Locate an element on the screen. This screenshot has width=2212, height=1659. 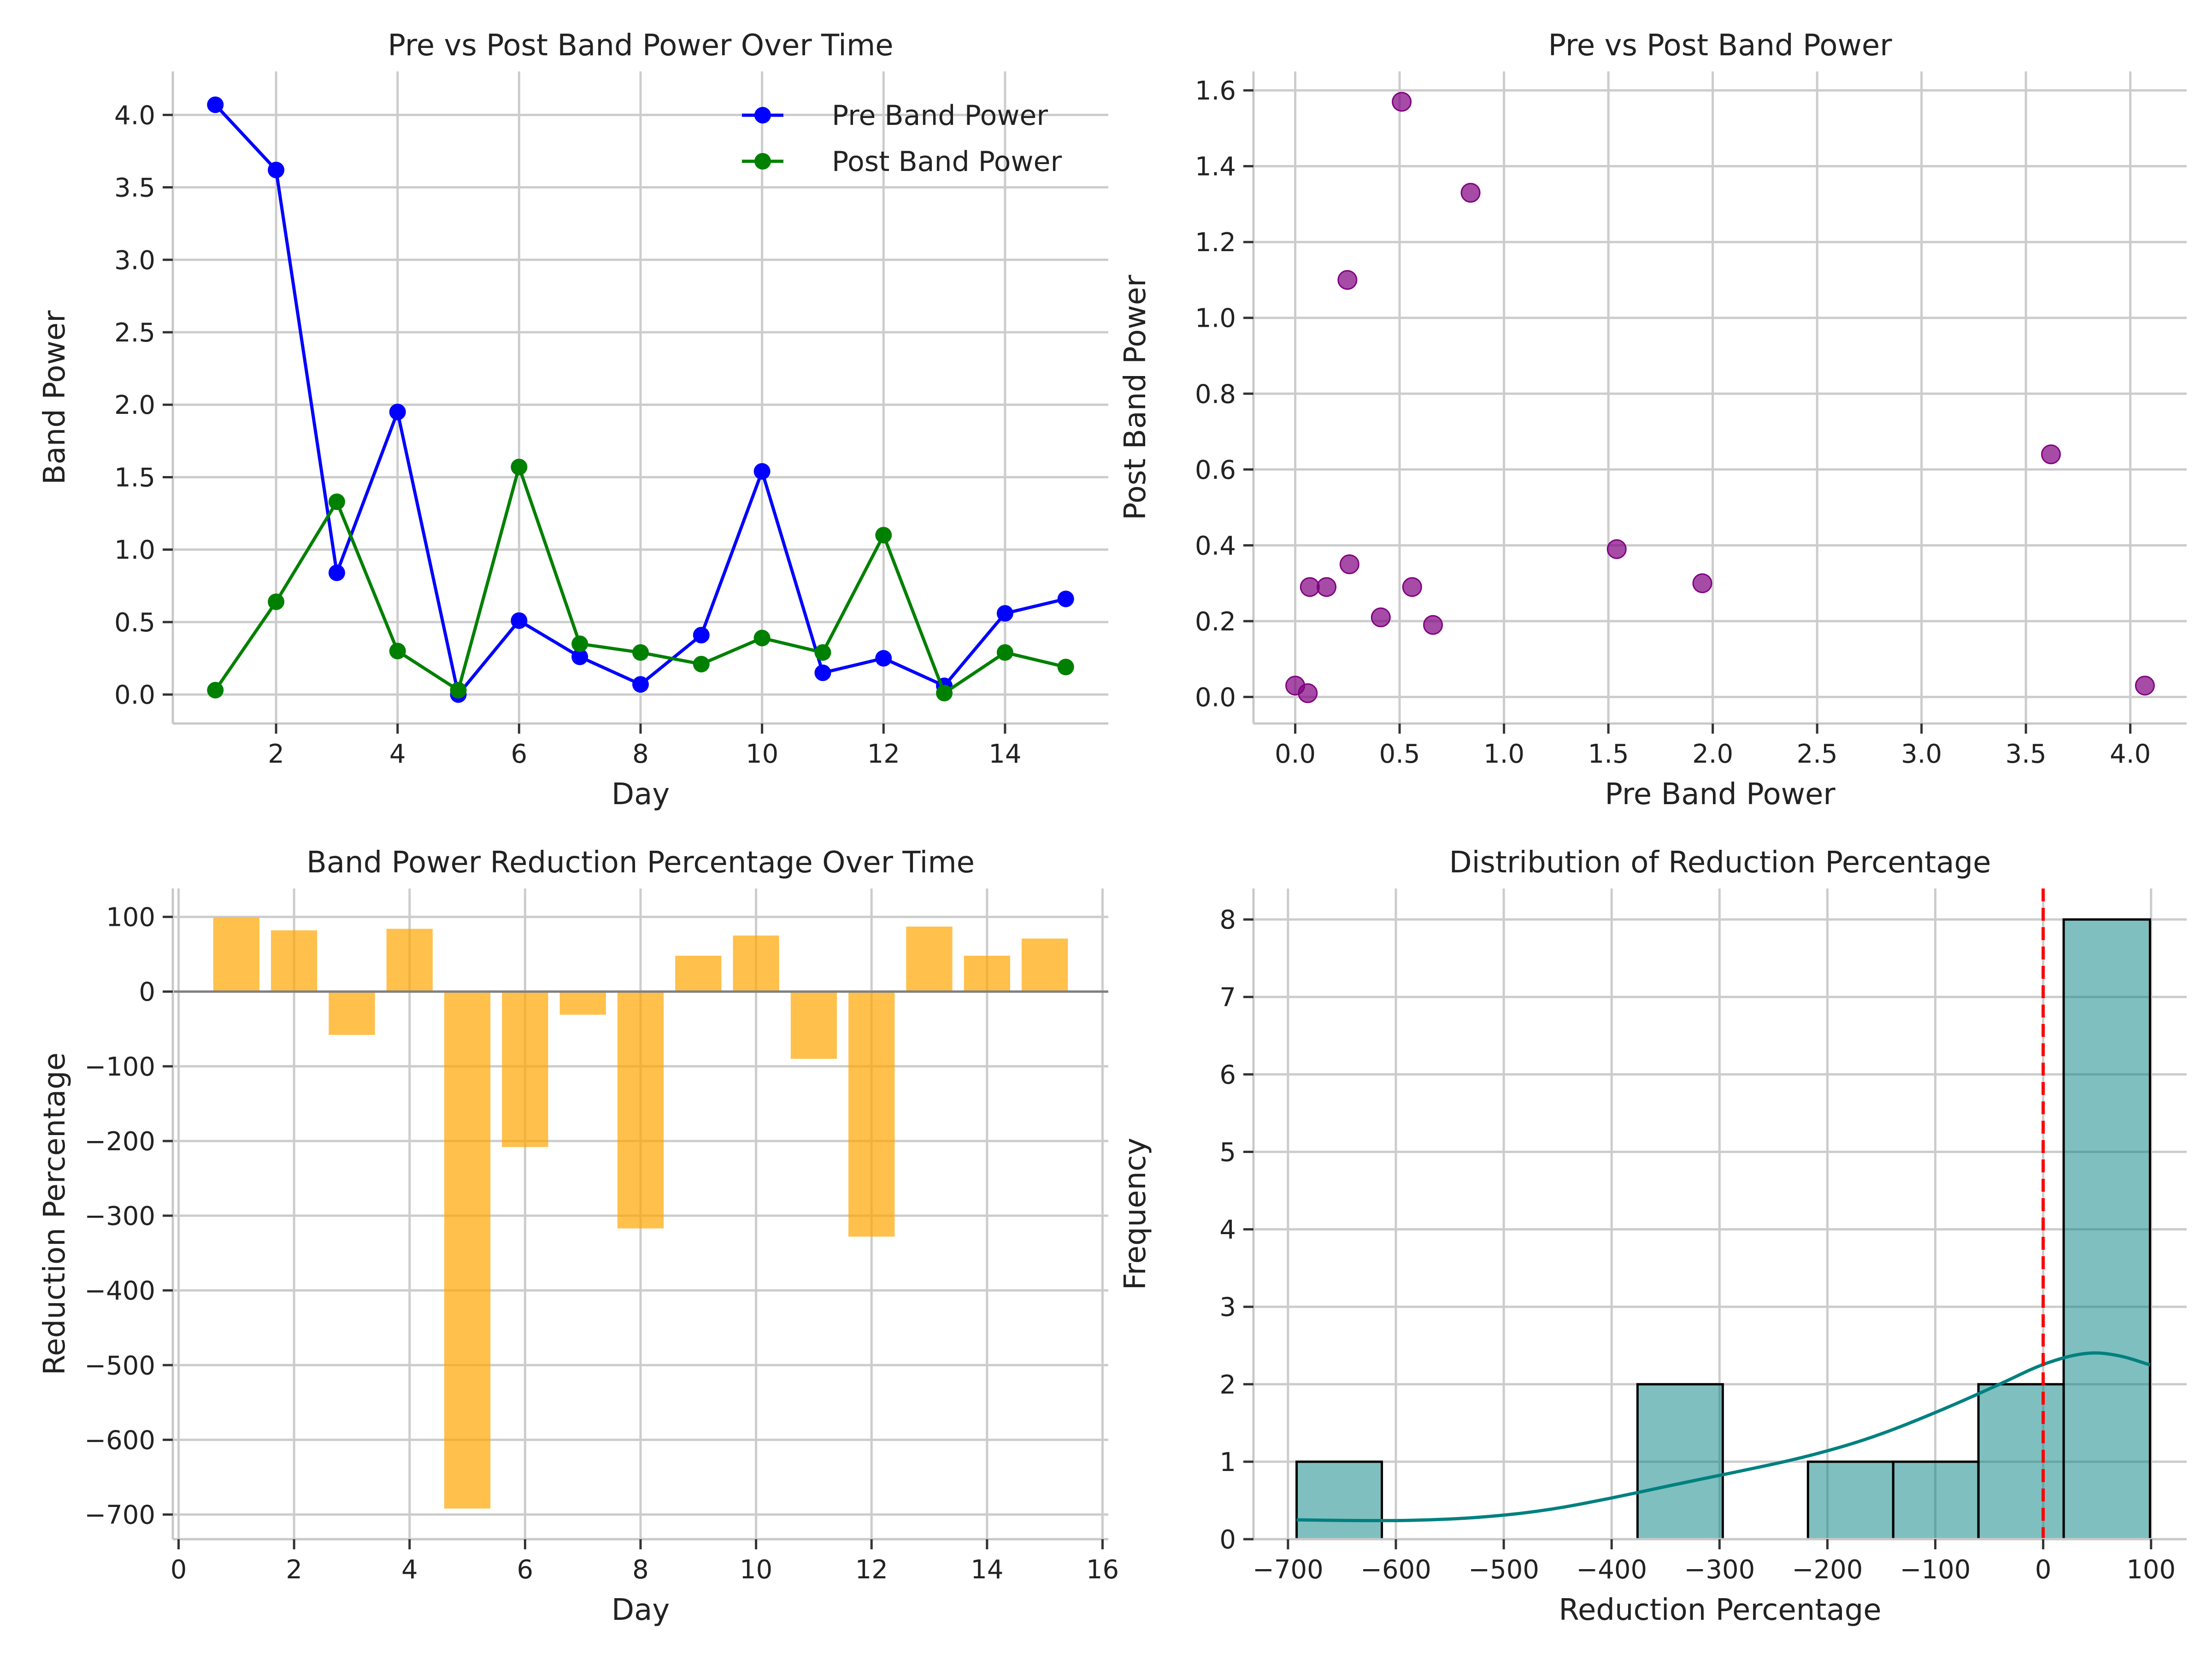
histogram-title: Distribution of Reduction Percentage is located at coordinates (1720, 863).